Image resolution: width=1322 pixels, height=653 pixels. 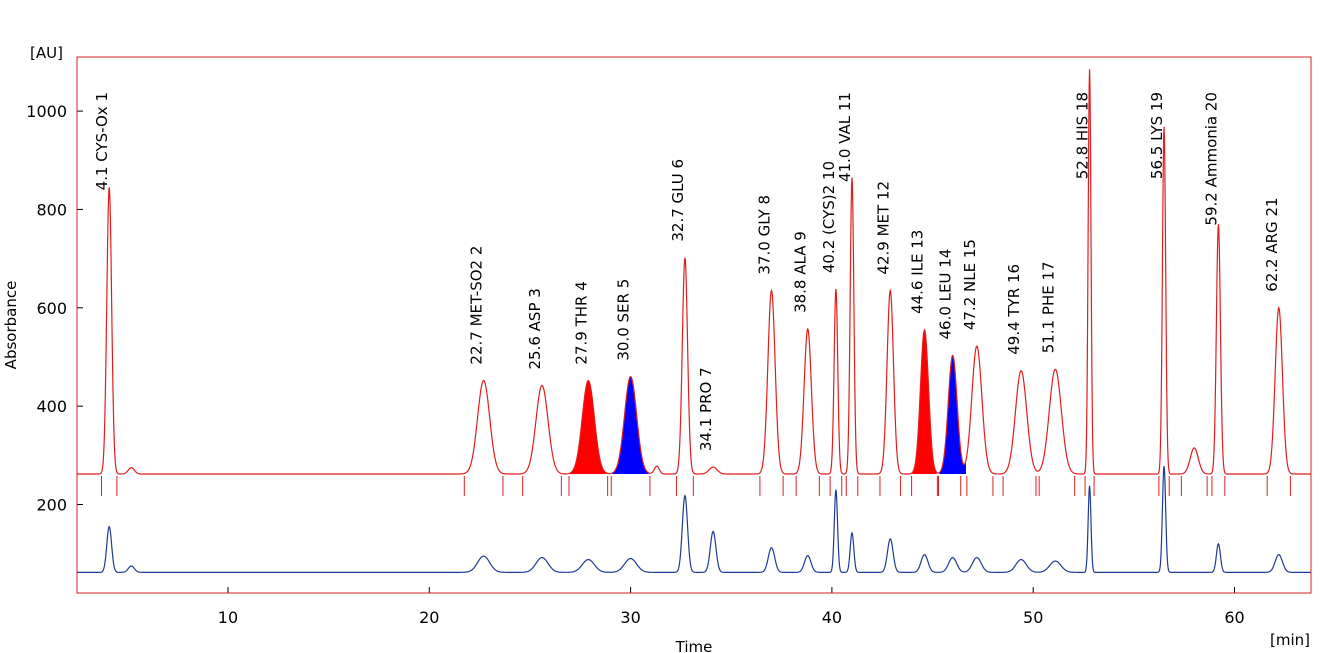 What do you see at coordinates (630, 617) in the screenshot?
I see `x-tick-label: 30` at bounding box center [630, 617].